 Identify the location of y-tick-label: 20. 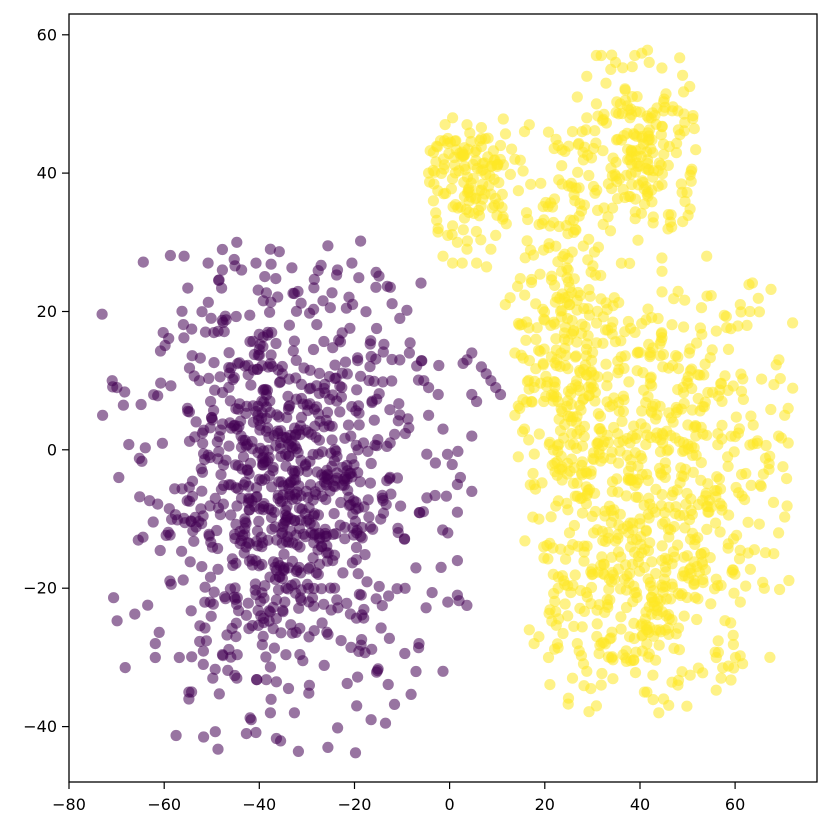
(47, 311).